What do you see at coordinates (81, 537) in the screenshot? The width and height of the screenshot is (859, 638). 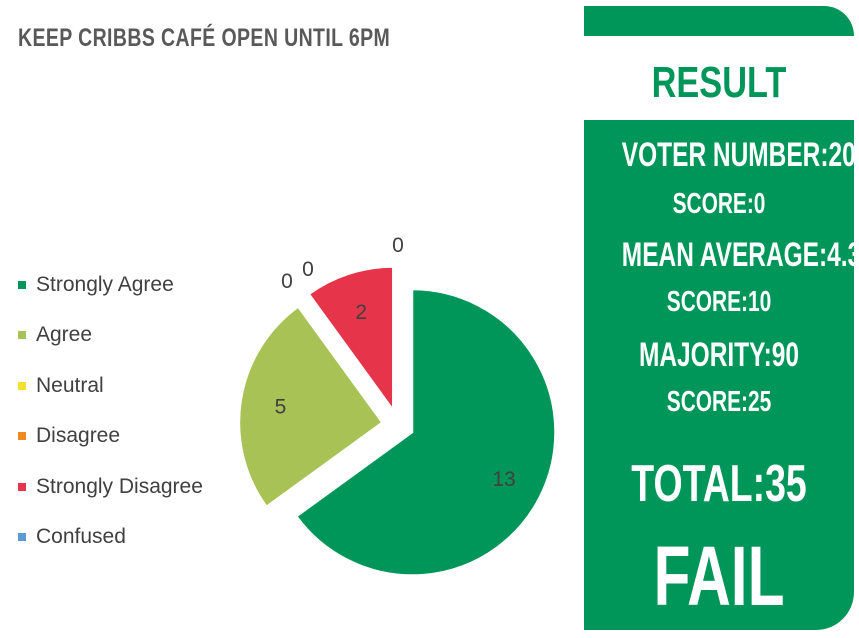 I see `legend-label: Confused` at bounding box center [81, 537].